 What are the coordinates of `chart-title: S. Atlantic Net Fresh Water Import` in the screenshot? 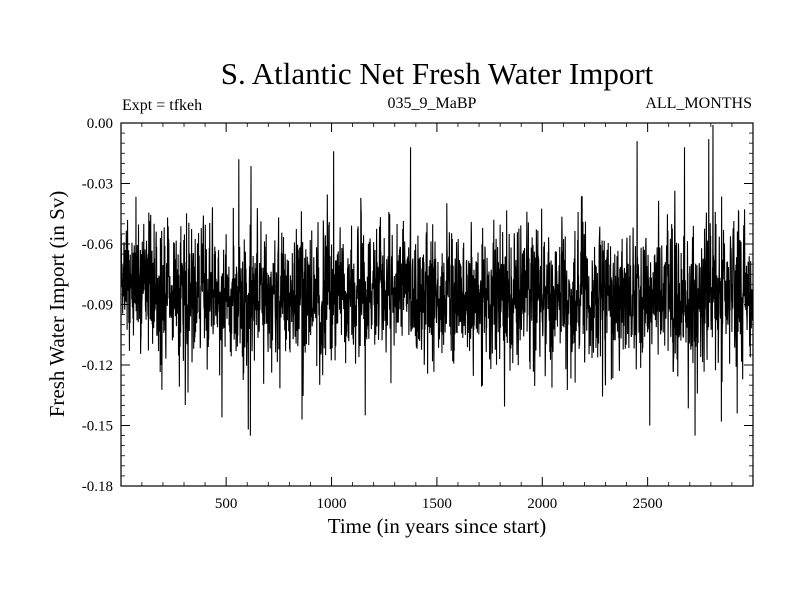 It's located at (437, 73).